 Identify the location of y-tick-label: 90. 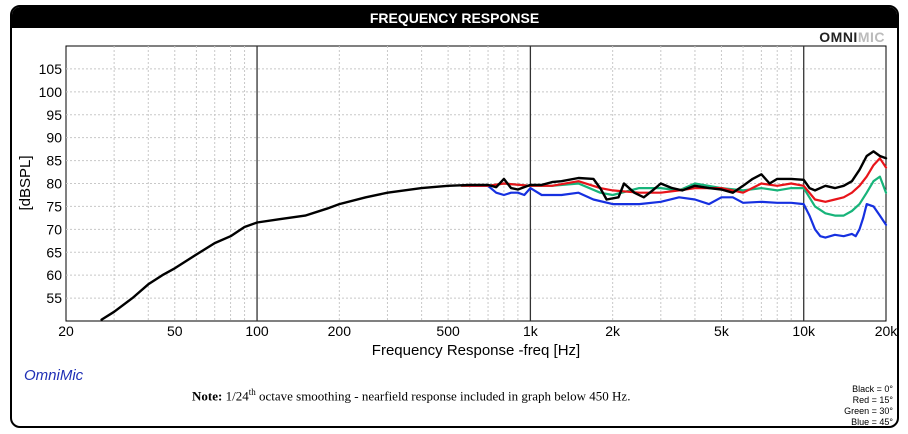
(54, 138).